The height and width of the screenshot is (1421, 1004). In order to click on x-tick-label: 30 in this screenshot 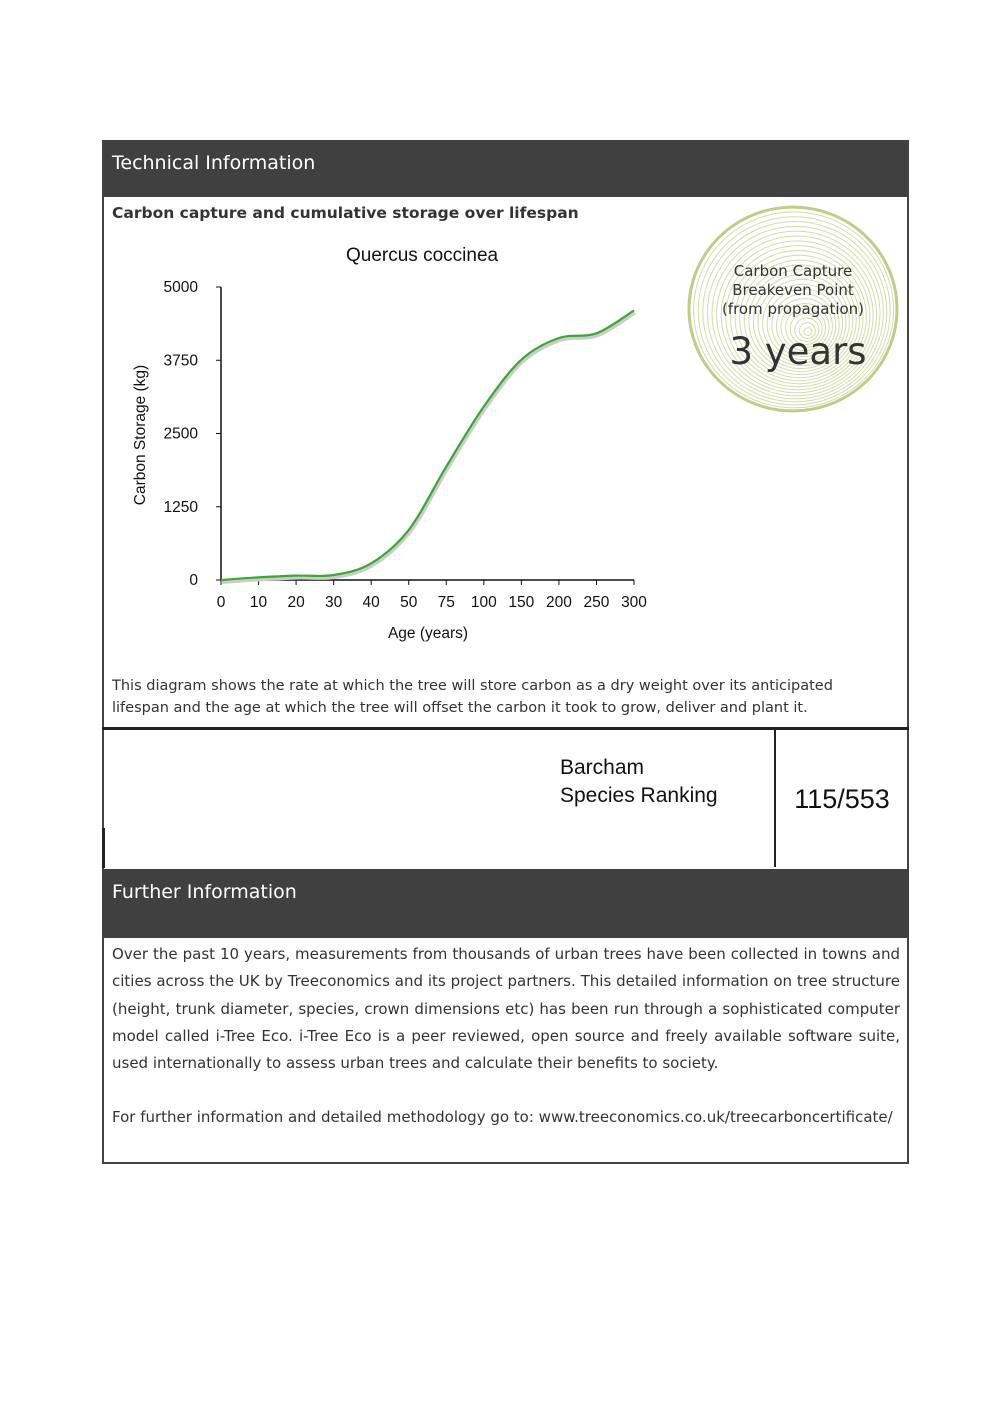, I will do `click(334, 602)`.